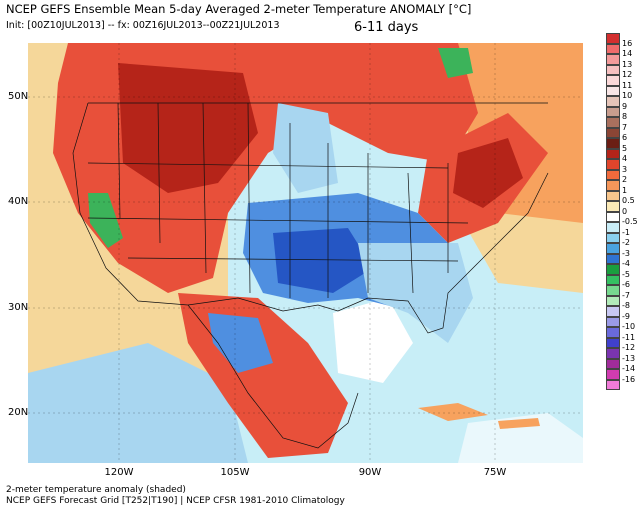  I want to click on lat-label-30n: 30N, so click(18, 307).